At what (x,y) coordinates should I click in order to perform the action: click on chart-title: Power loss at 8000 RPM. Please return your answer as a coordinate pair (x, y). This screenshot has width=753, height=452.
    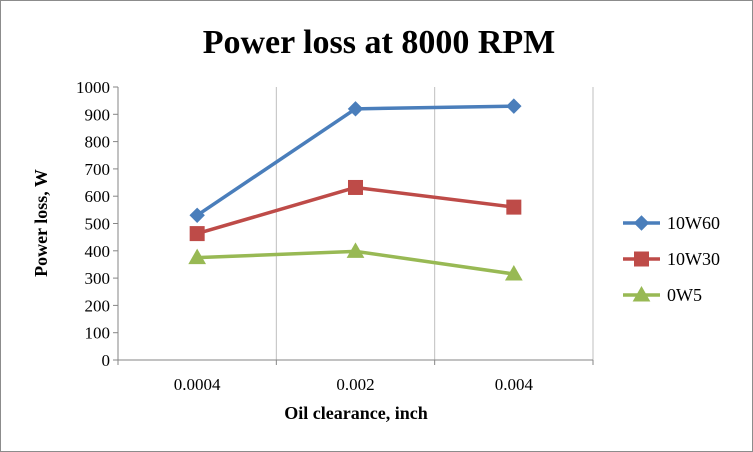
    Looking at the image, I should click on (379, 42).